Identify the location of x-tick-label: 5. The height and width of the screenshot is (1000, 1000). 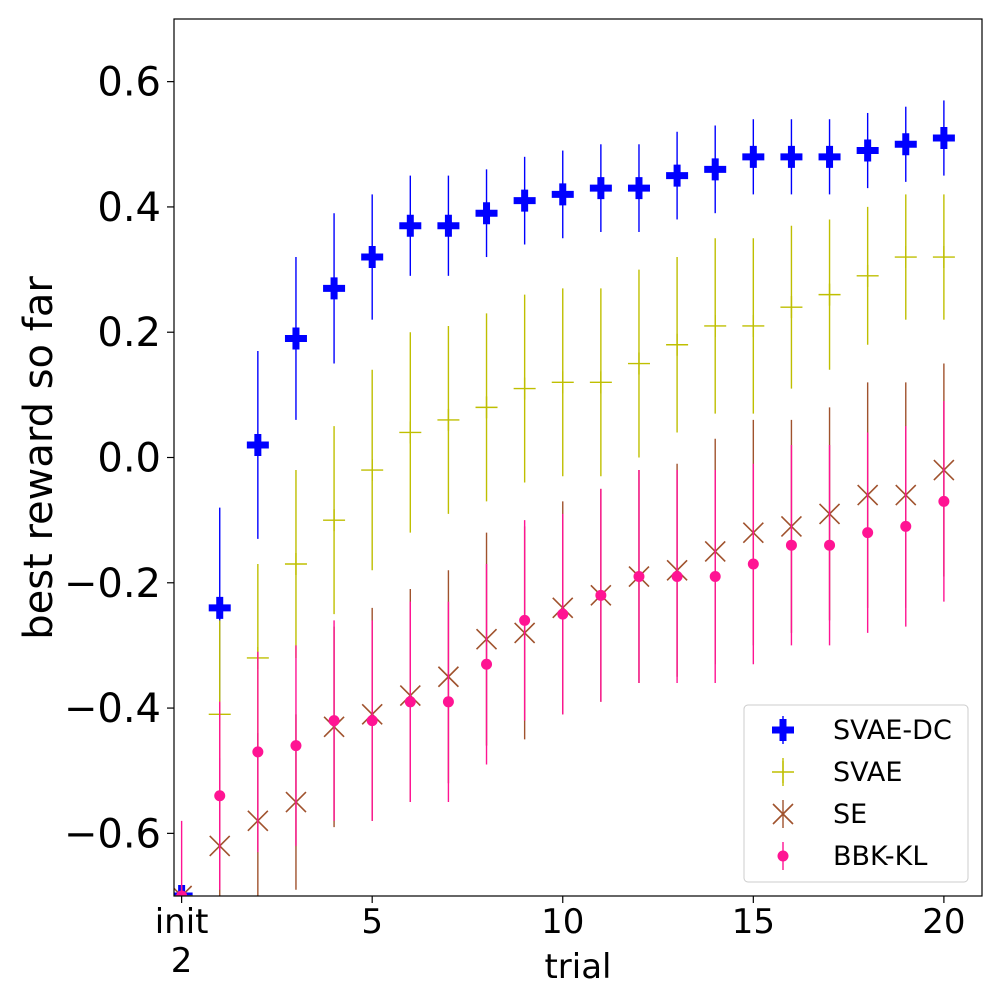
(372, 922).